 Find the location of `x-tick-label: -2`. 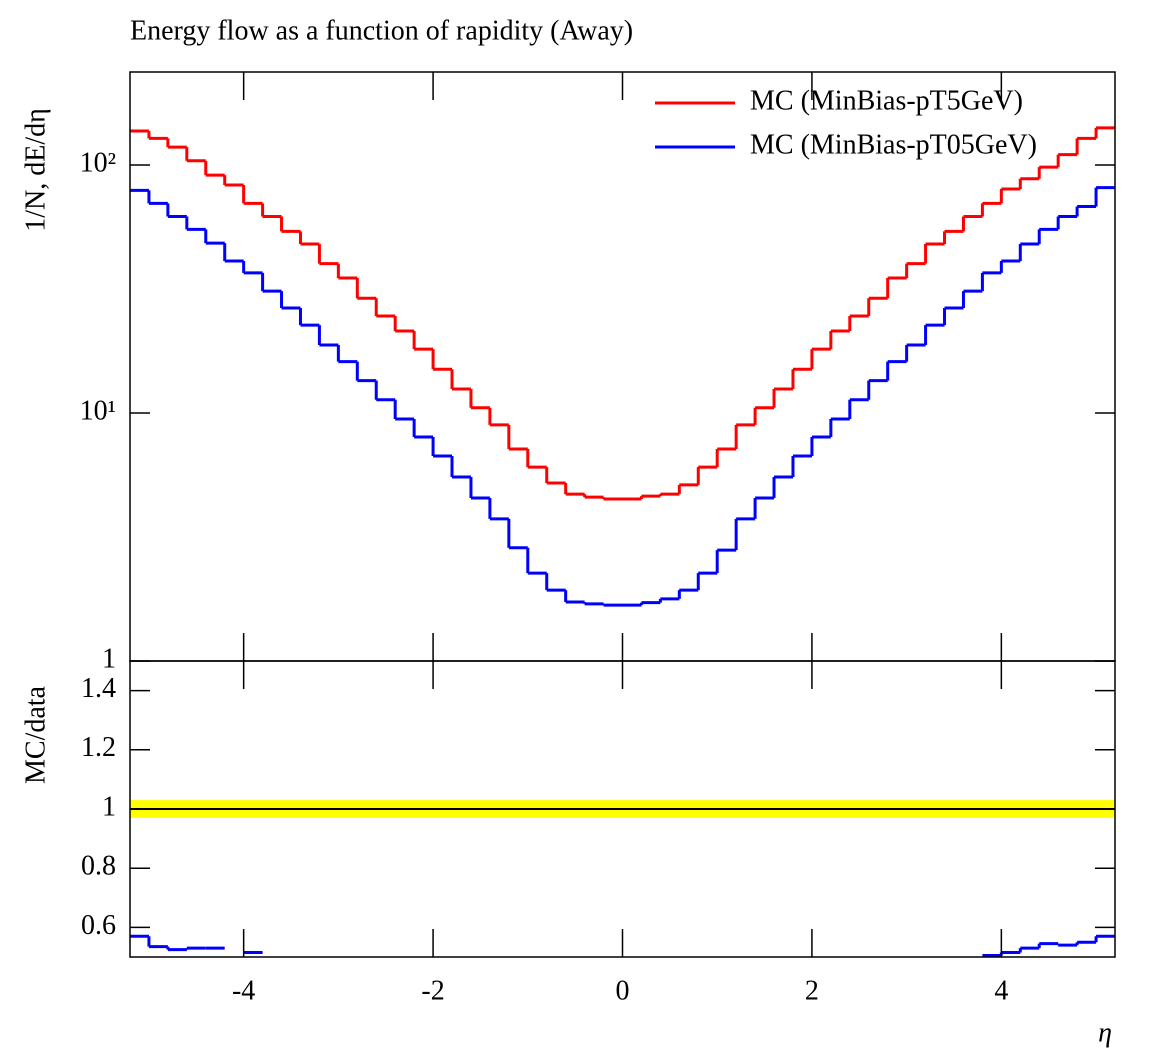

x-tick-label: -2 is located at coordinates (432, 990).